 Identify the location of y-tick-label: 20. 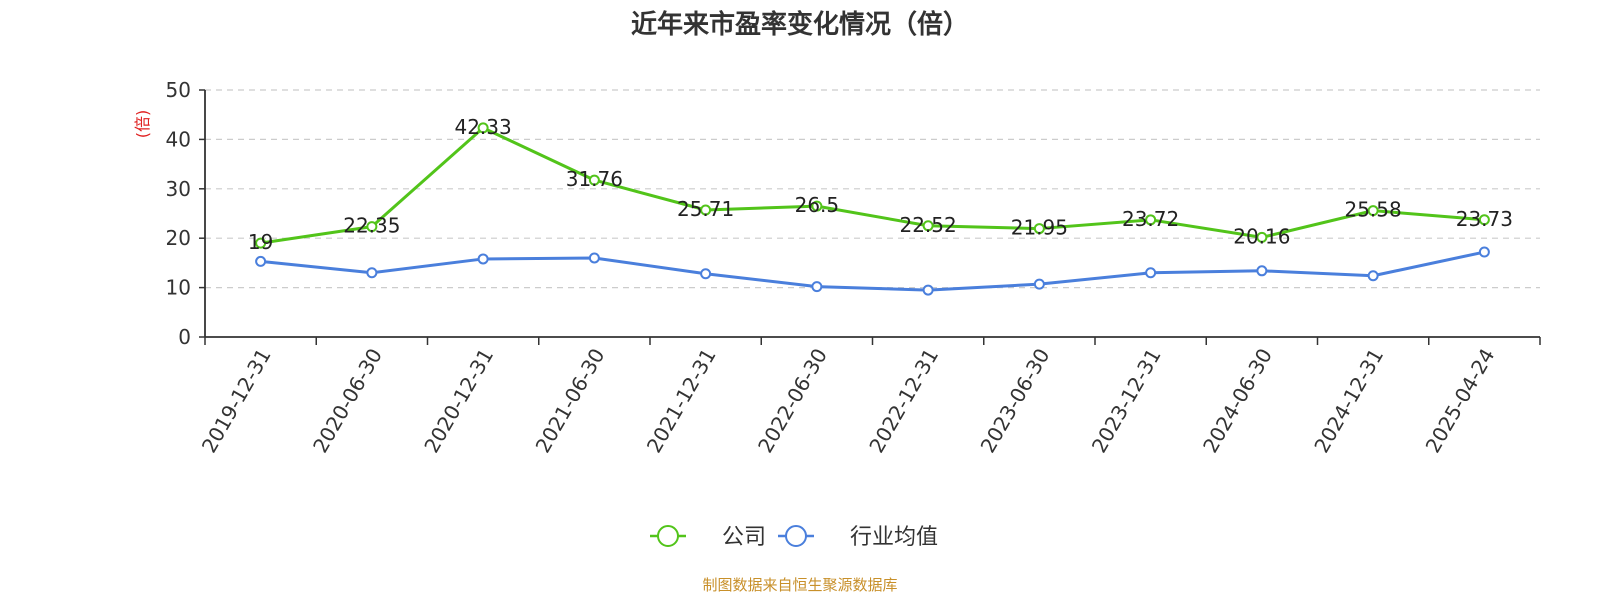
(178, 238).